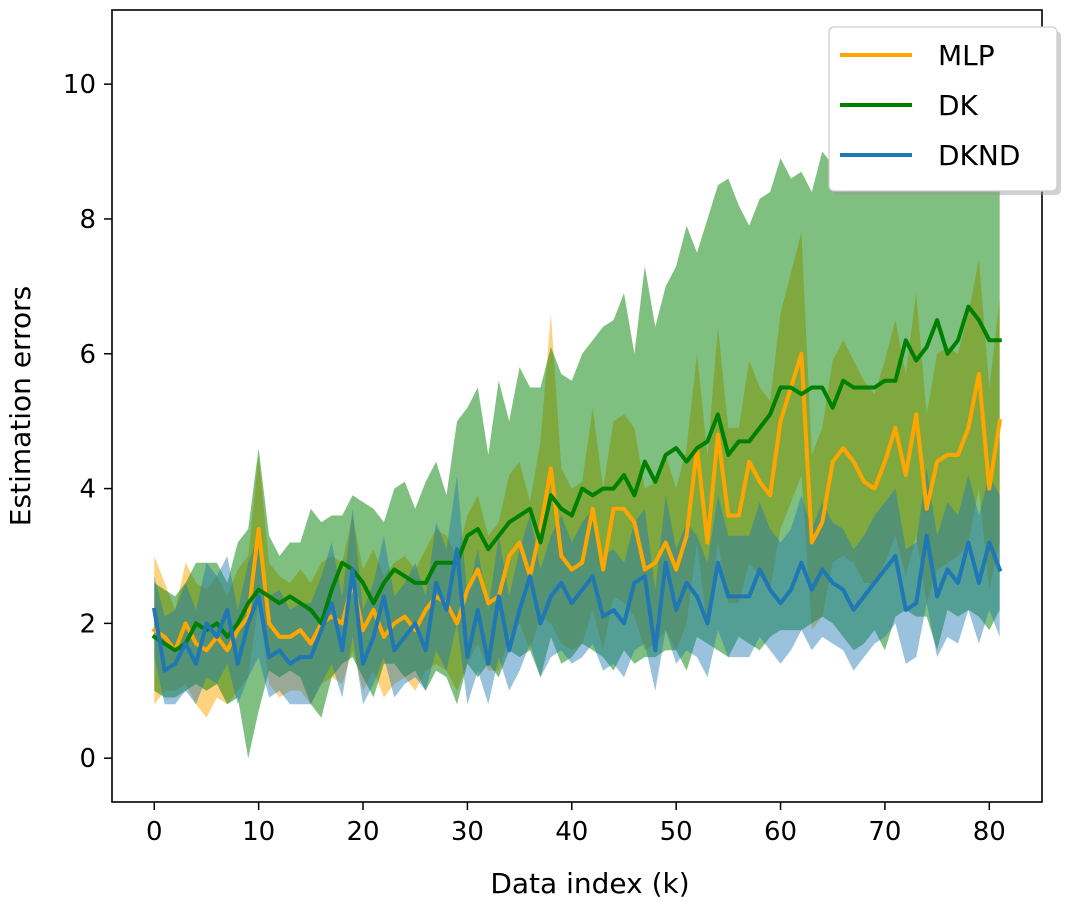 The height and width of the screenshot is (902, 1079). I want to click on x-tick-label: 20, so click(362, 832).